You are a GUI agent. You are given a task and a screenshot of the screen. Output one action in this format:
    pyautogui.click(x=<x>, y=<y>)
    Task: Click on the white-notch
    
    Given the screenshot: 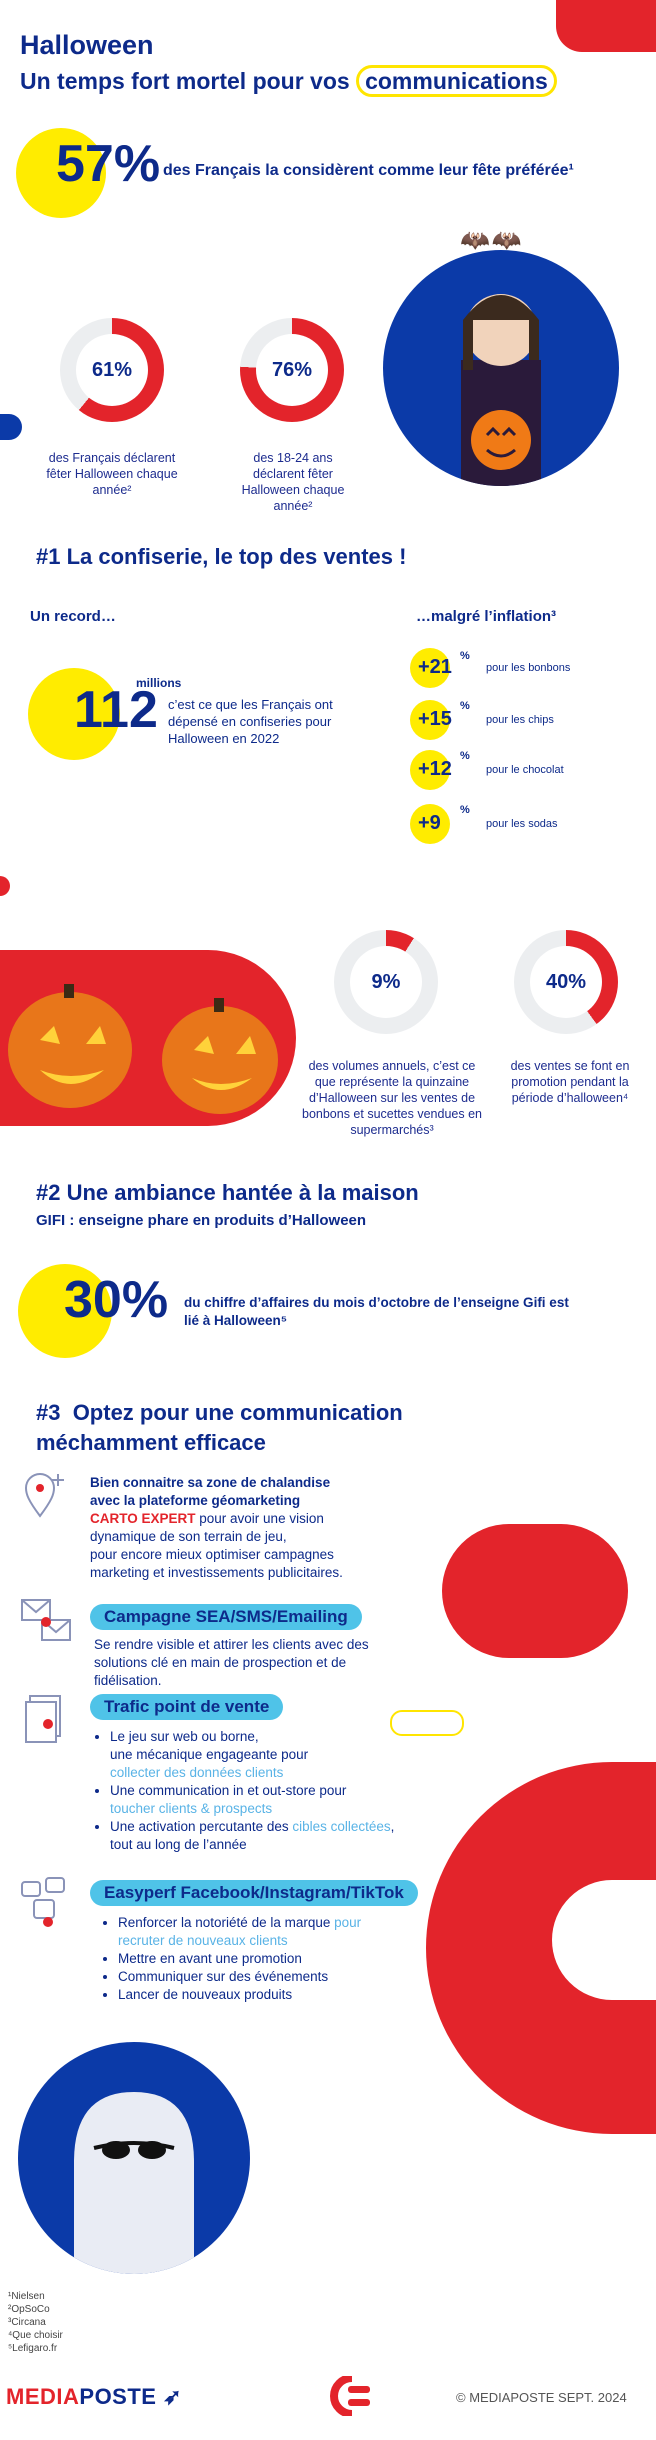 What is the action you would take?
    pyautogui.click(x=604, y=1940)
    